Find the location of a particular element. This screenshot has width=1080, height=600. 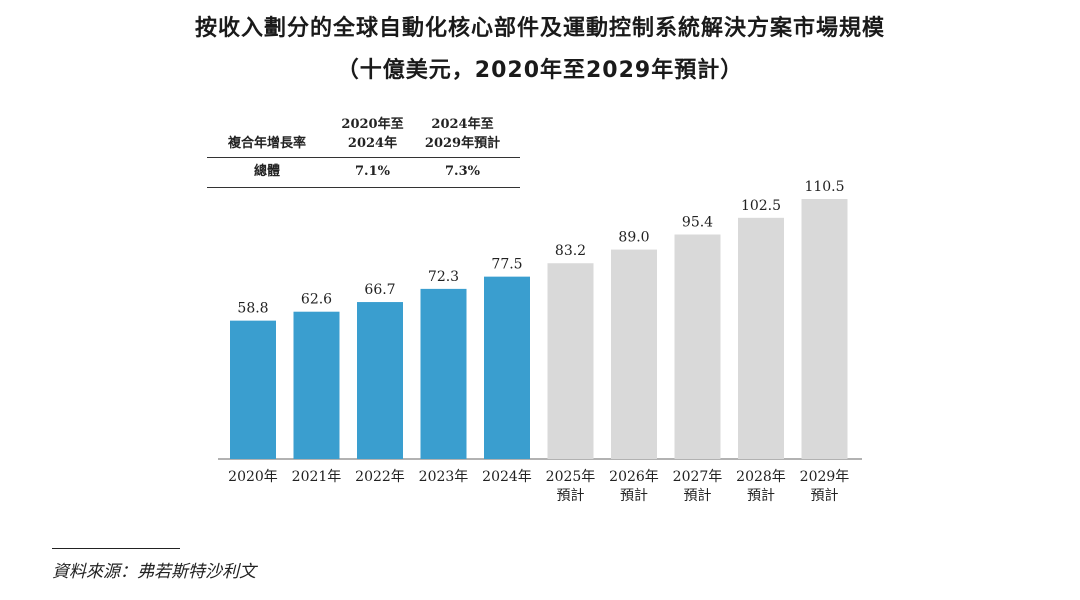

x-tick-label-2: 2022年 is located at coordinates (380, 477).